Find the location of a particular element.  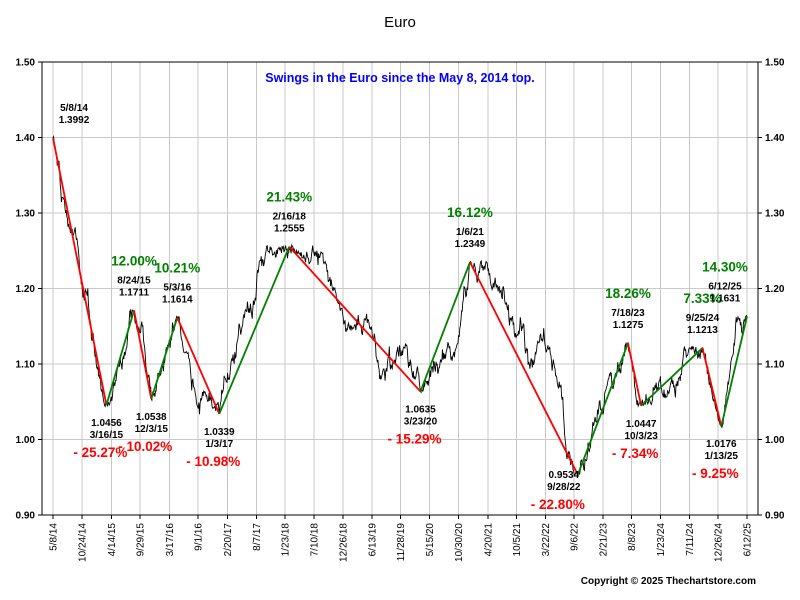

swing-date-label: 3/16/15 is located at coordinates (107, 435).